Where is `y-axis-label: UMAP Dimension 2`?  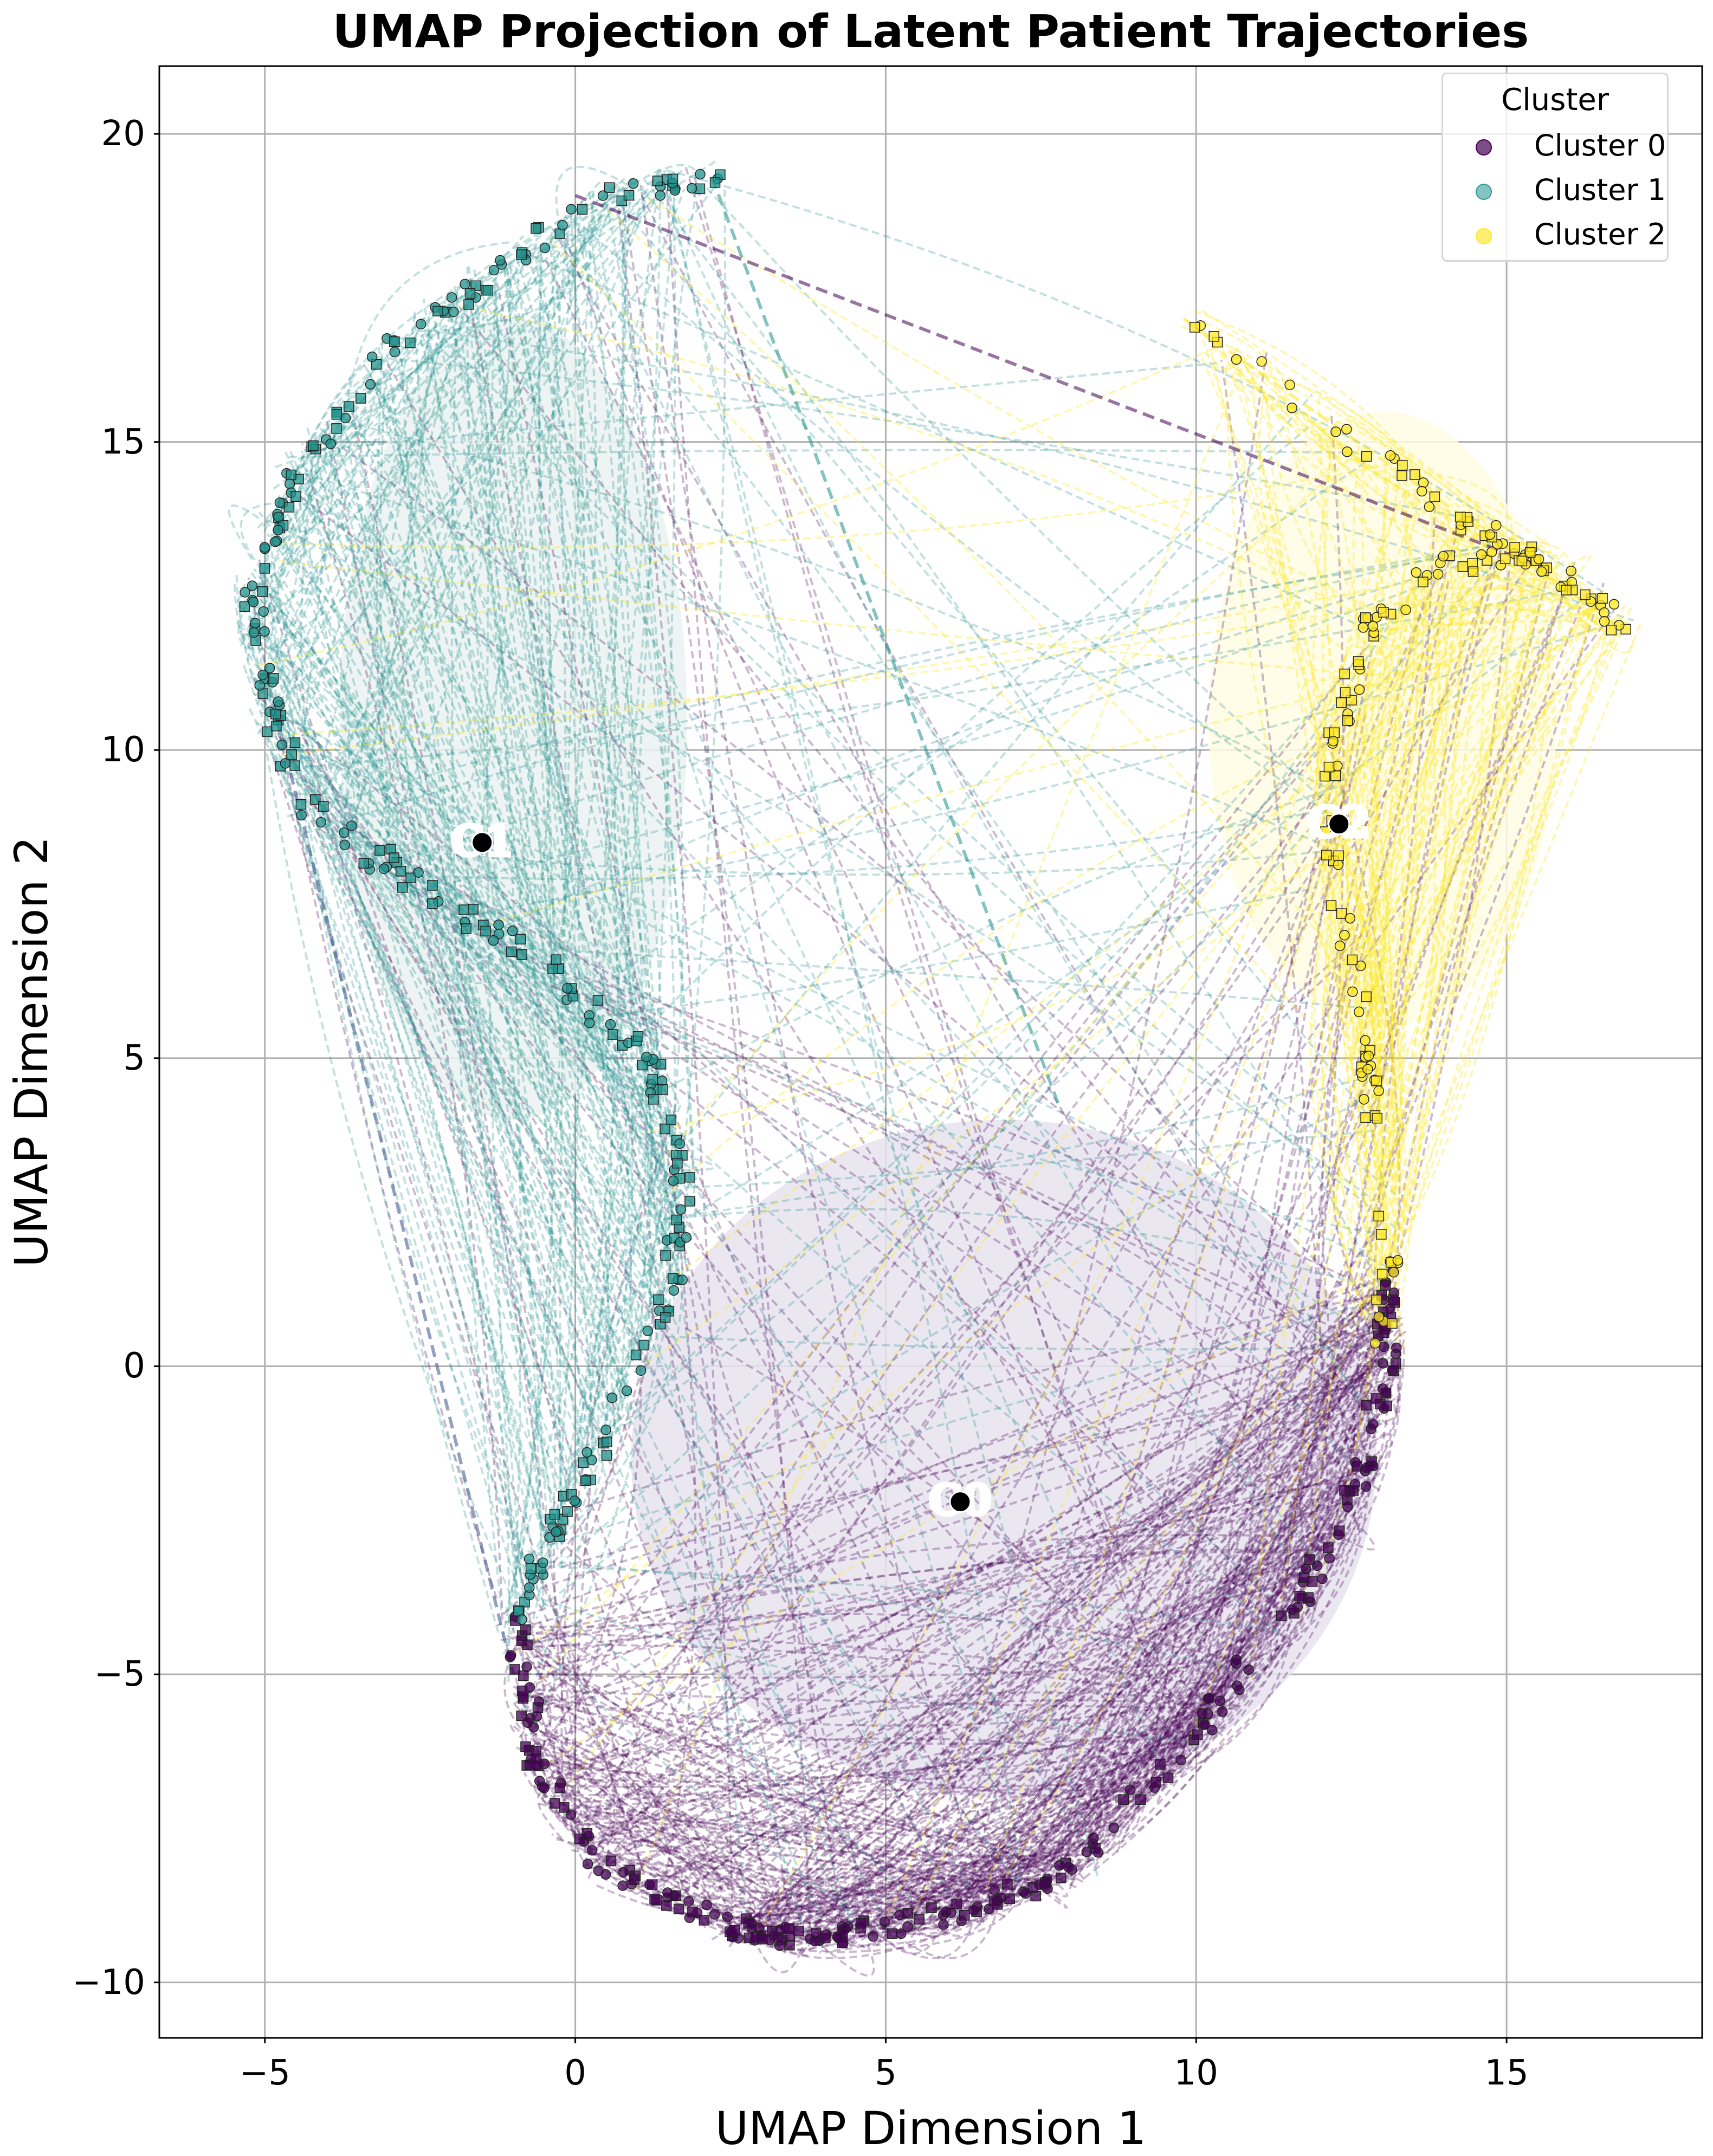
y-axis-label: UMAP Dimension 2 is located at coordinates (31, 1052).